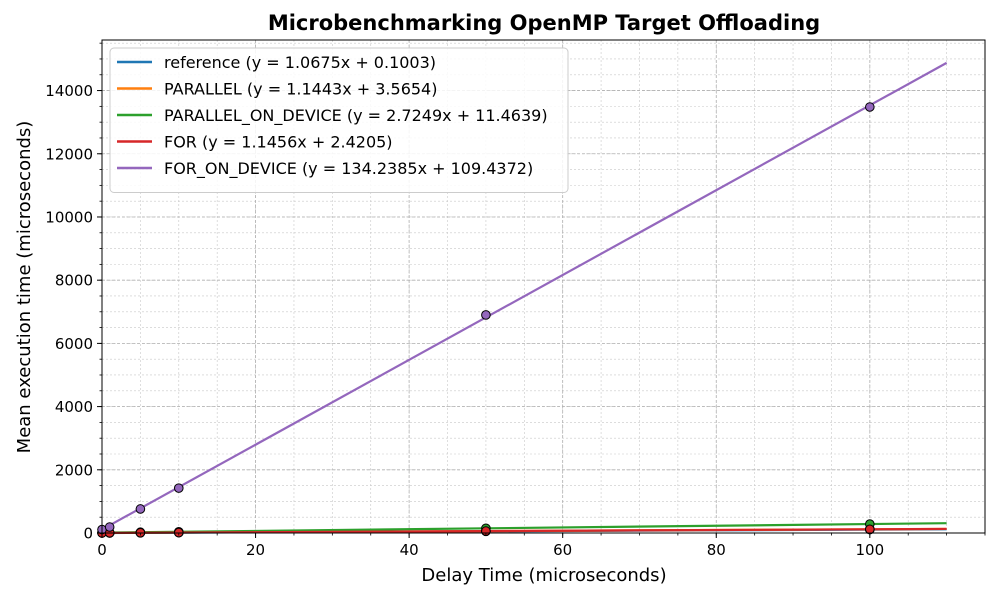 This screenshot has height=600, width=1000. I want to click on y-tick-label: 14000, so click(69, 91).